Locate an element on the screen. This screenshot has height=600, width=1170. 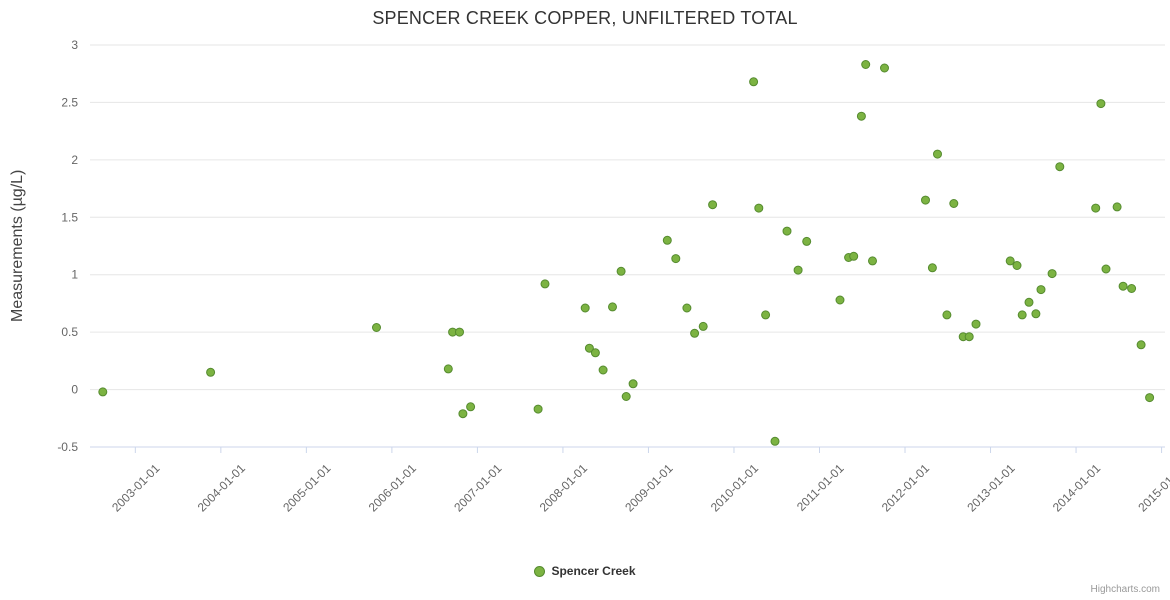
x-axis-tick-label: 2006-01-01 is located at coordinates (393, 488).